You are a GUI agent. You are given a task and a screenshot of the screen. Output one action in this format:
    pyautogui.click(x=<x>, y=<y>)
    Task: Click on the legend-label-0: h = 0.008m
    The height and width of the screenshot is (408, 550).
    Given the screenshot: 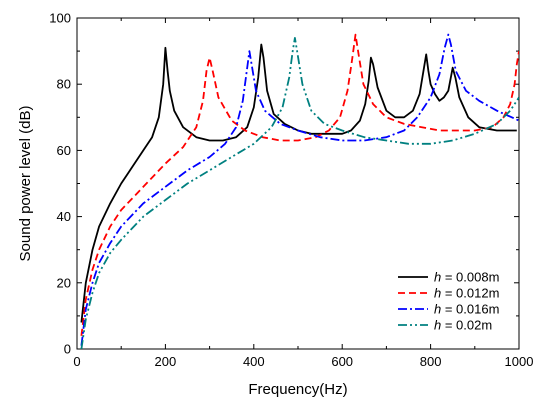 What is the action you would take?
    pyautogui.click(x=466, y=277)
    